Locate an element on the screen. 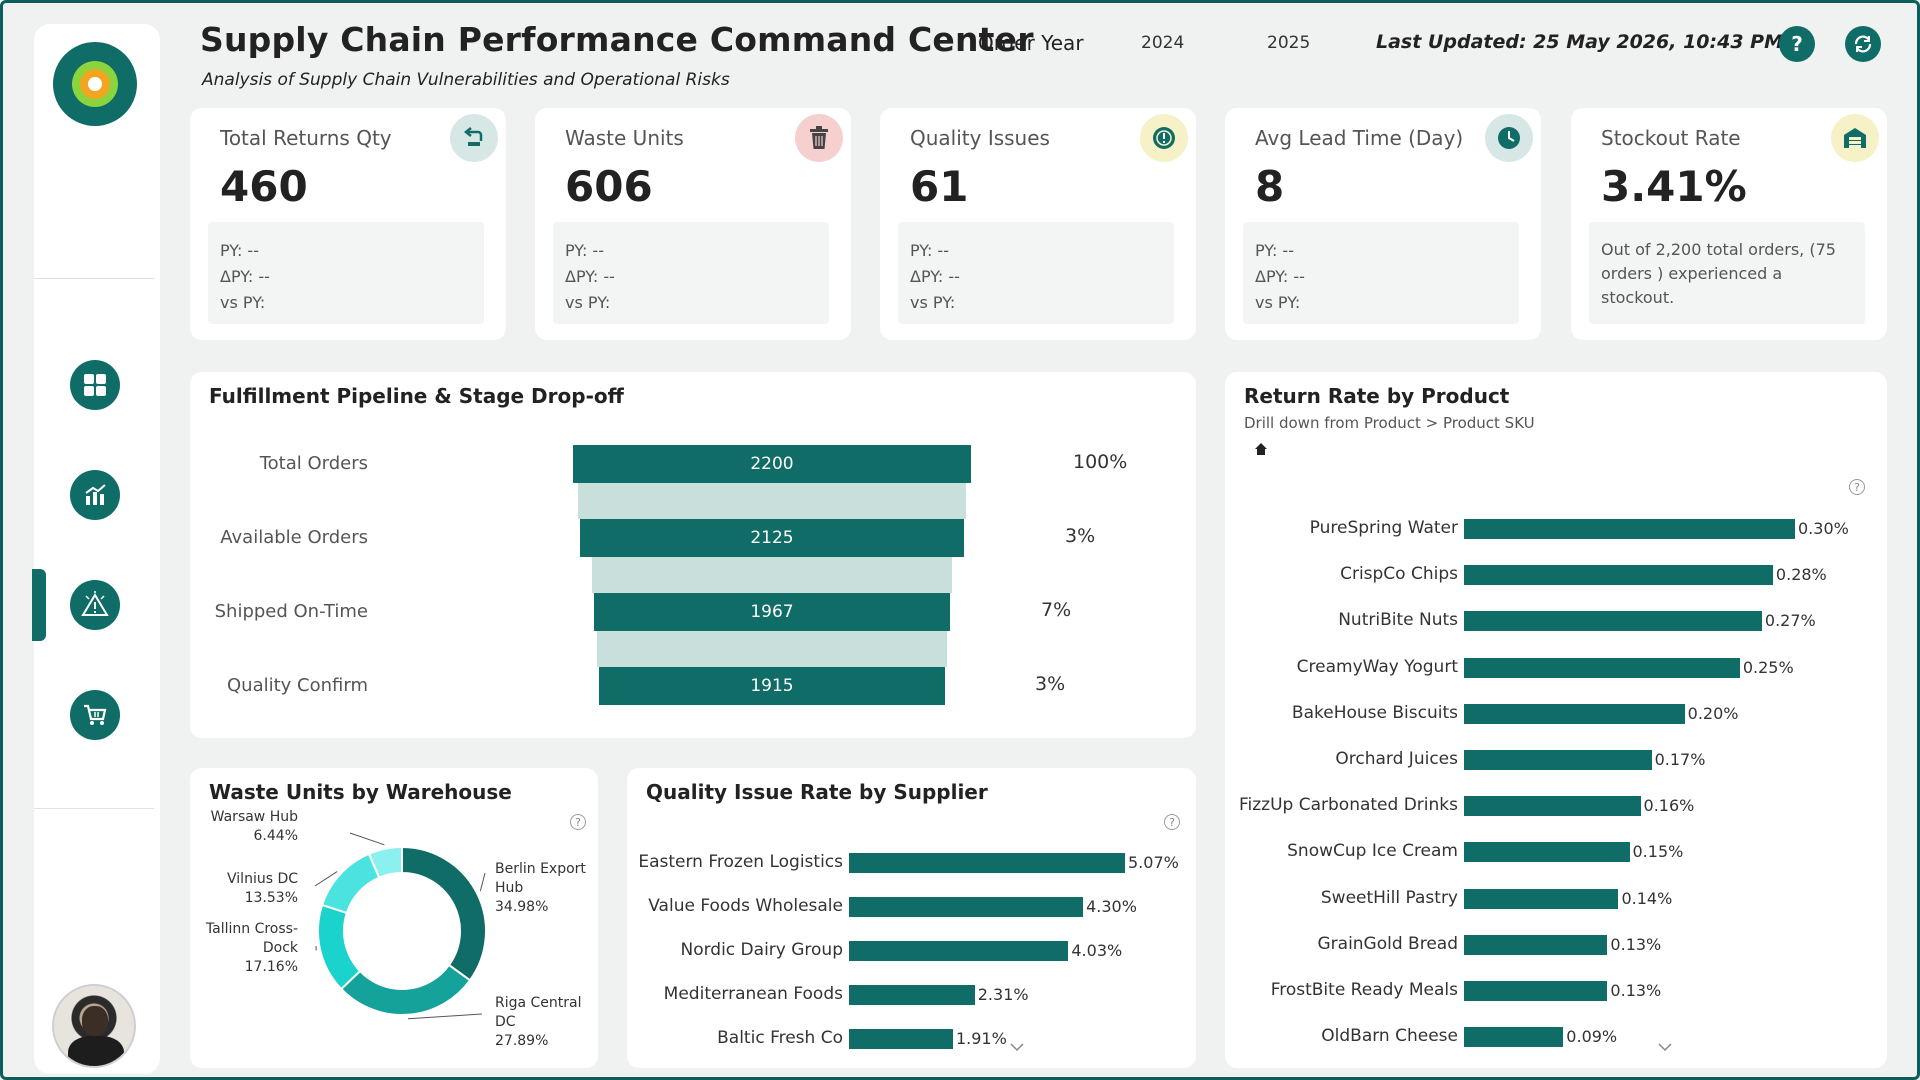 The width and height of the screenshot is (1920, 1080). kpi-quality-issues: Quality Issues 61 PY: -- ΔPY: -- vs PY: is located at coordinates (1038, 224).